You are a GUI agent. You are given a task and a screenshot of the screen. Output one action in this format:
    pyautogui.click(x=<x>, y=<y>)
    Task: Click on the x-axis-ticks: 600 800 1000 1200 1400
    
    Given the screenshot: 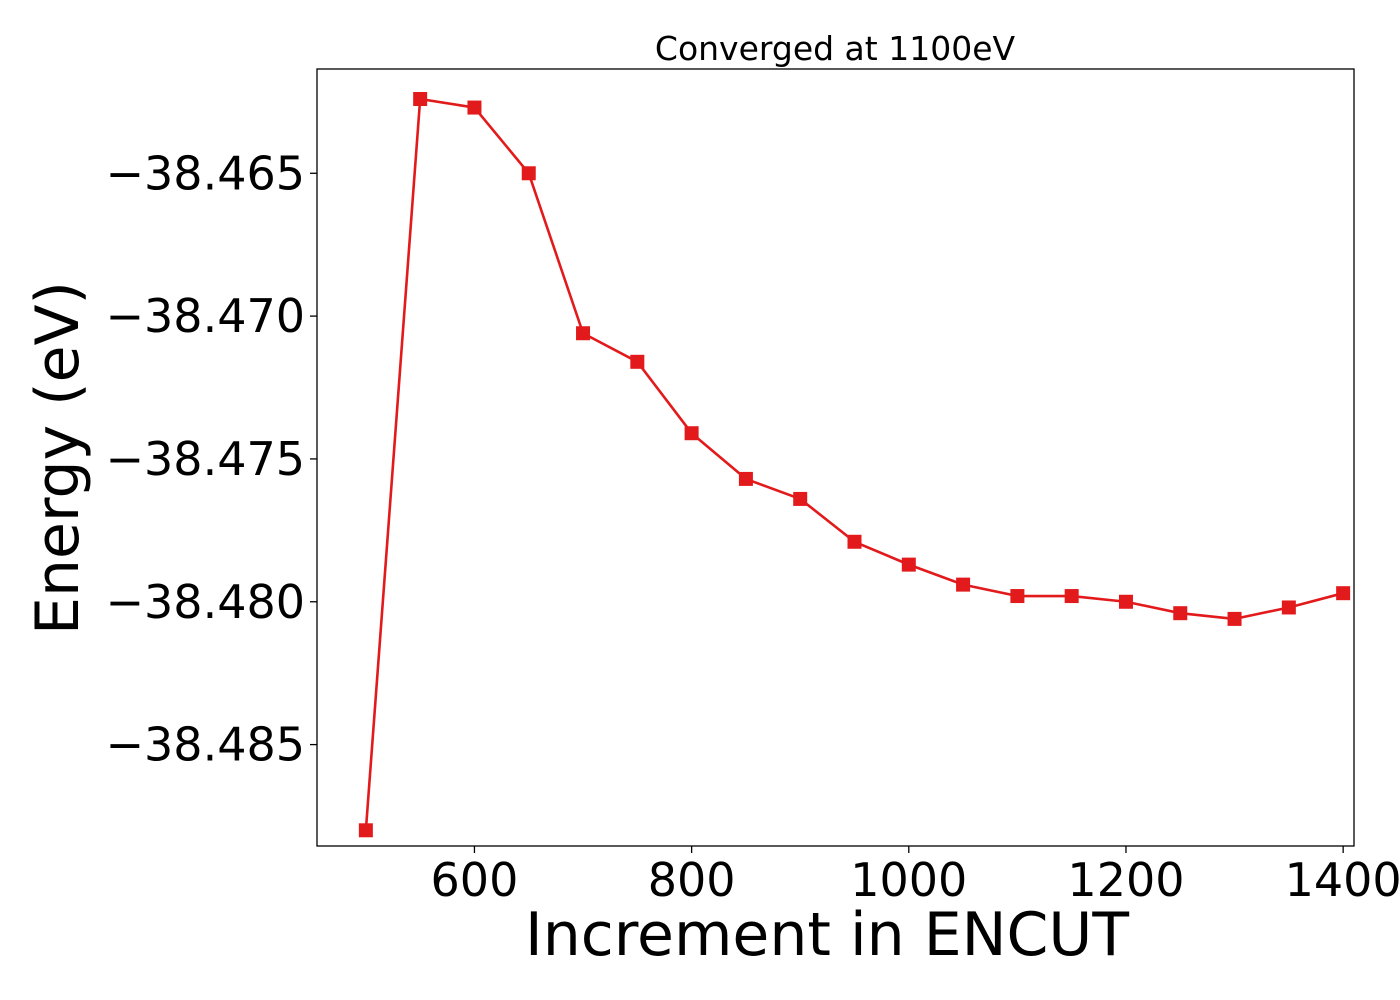 What is the action you would take?
    pyautogui.click(x=915, y=876)
    